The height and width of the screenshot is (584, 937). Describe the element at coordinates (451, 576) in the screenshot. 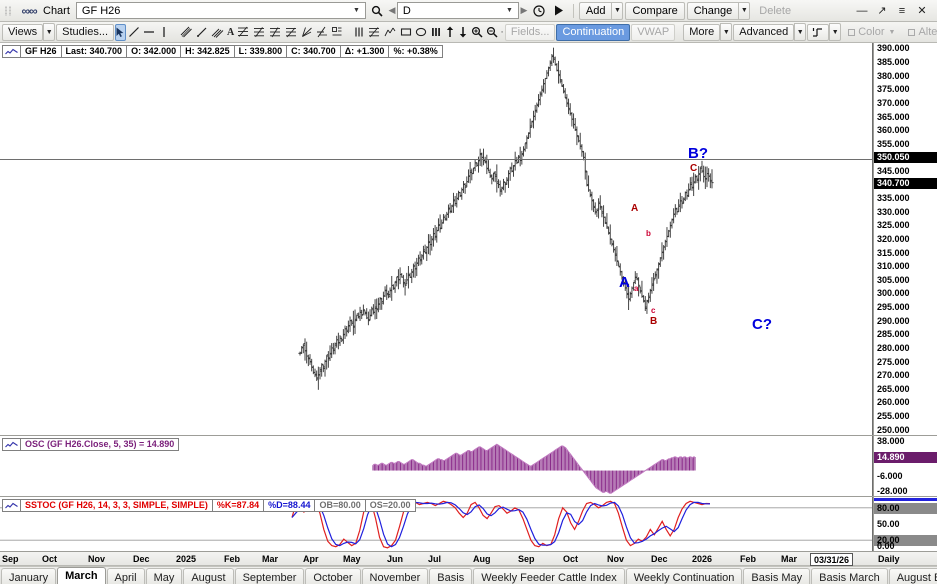

I see `workspace-tab: Basis` at that location.